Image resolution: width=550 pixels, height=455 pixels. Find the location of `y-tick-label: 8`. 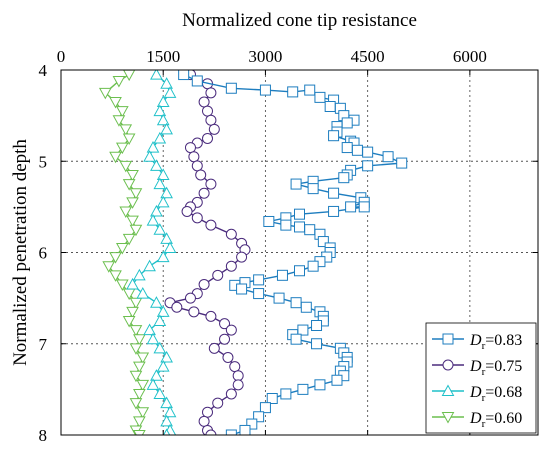

y-tick-label: 8 is located at coordinates (43, 435).